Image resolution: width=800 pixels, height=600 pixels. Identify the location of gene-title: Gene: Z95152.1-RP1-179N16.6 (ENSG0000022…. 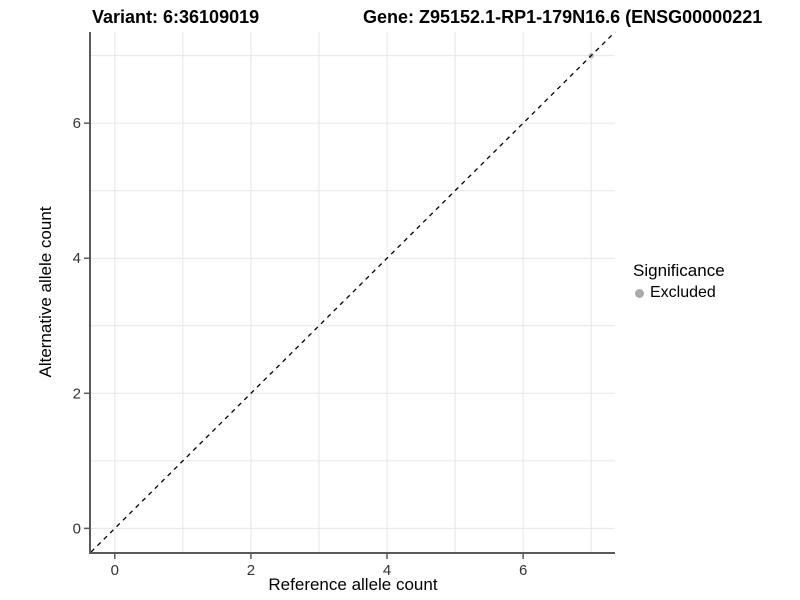
(563, 17).